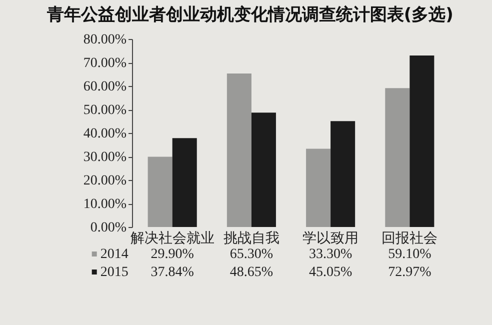  What do you see at coordinates (410, 254) in the screenshot?
I see `data-label: 59.10%` at bounding box center [410, 254].